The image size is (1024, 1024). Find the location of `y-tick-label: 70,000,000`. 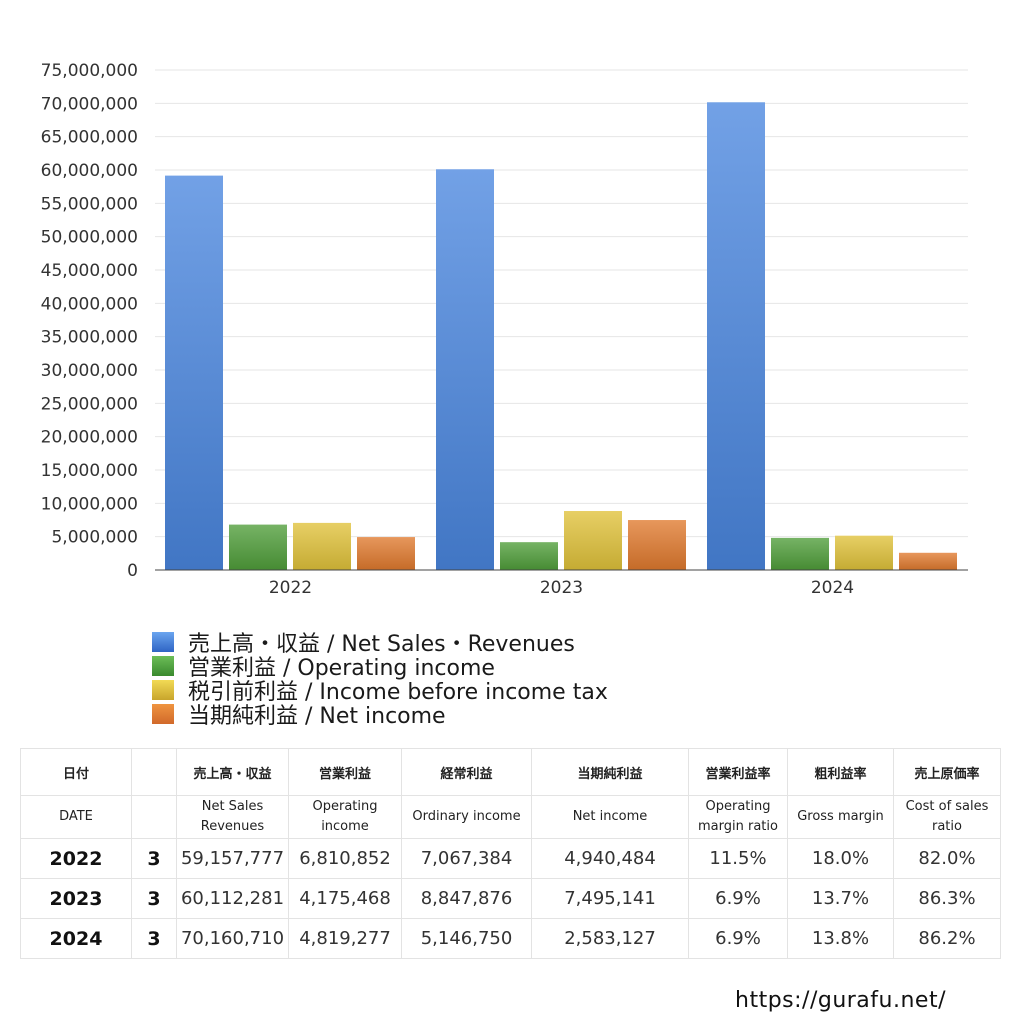

y-tick-label: 70,000,000 is located at coordinates (89, 104).